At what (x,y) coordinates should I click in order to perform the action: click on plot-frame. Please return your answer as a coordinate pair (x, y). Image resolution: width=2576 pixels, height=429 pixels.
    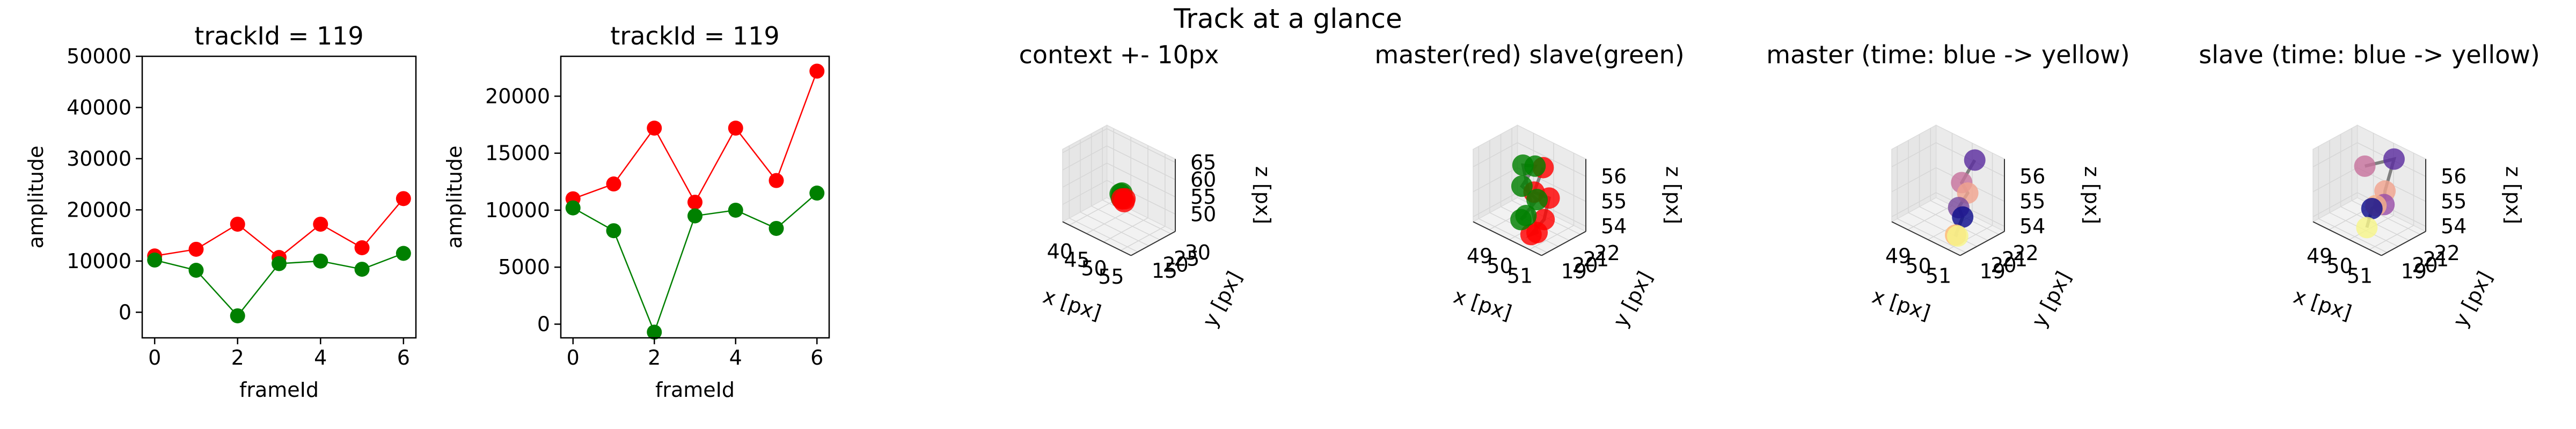
    Looking at the image, I should click on (695, 197).